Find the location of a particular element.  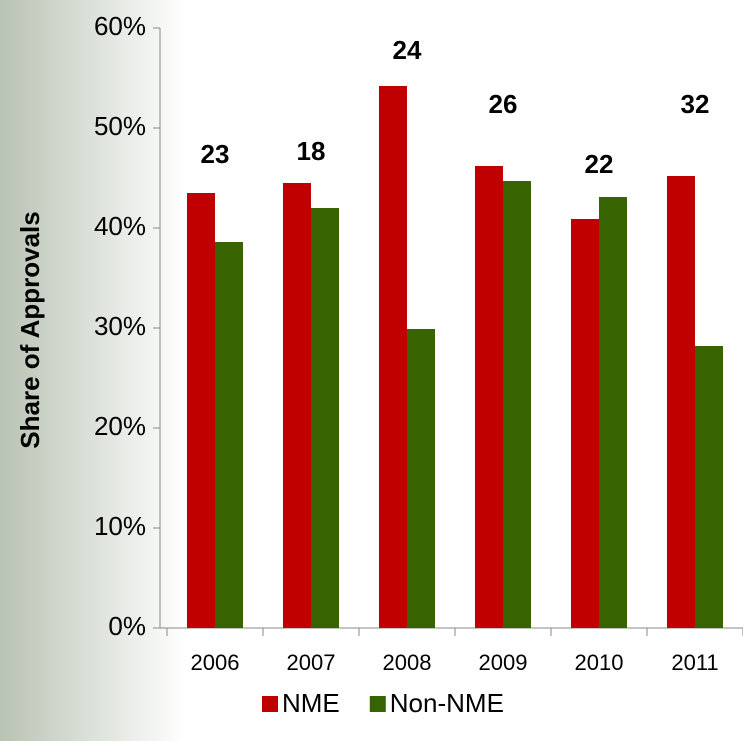

y-tick-label: 40% is located at coordinates (120, 226).